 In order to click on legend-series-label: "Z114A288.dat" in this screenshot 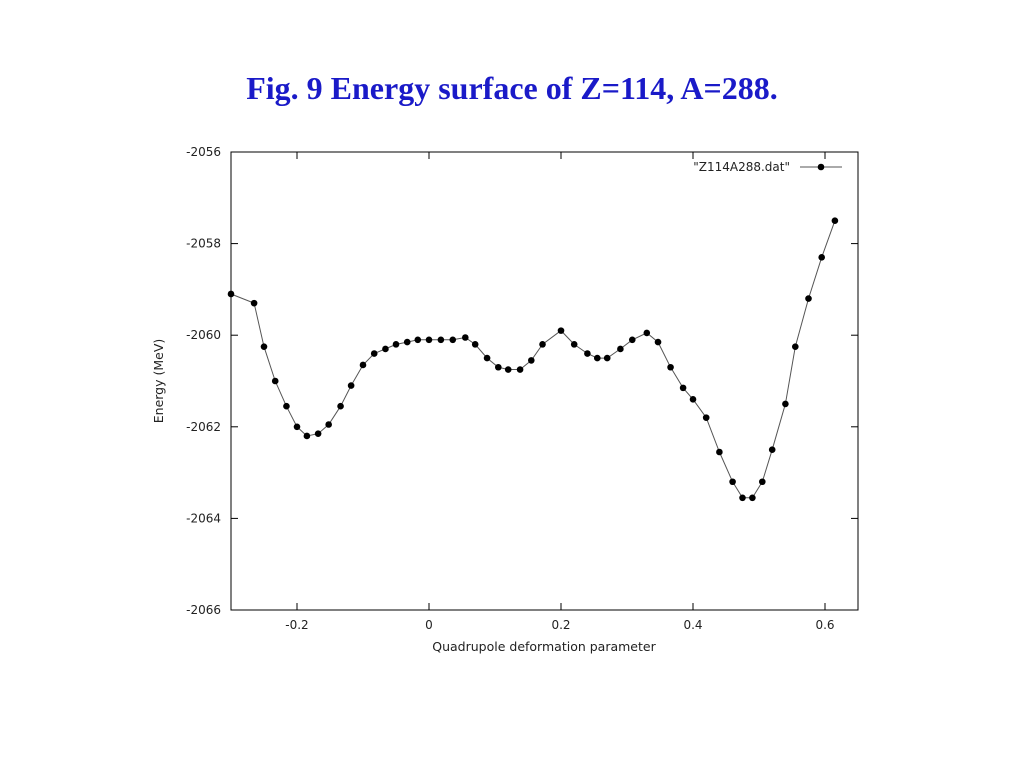, I will do `click(741, 167)`.